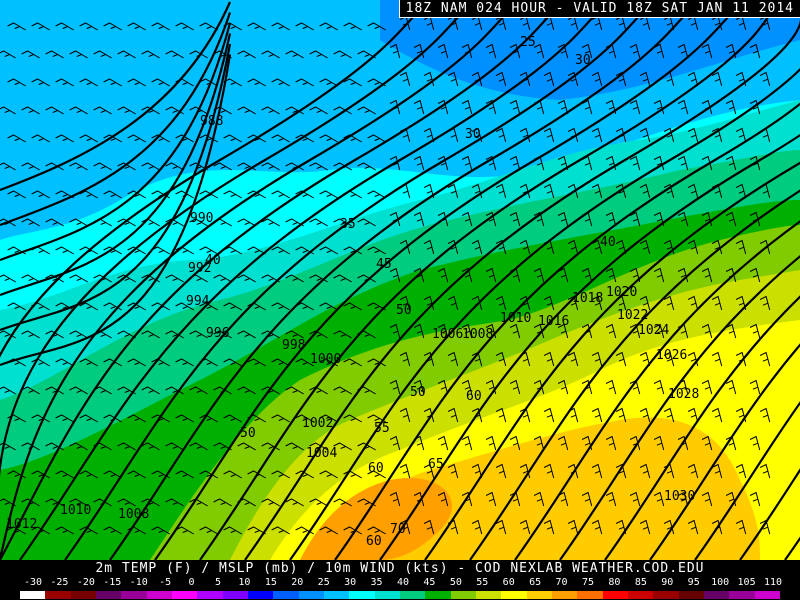 The image size is (800, 600). I want to click on temp-label: 50, so click(418, 392).